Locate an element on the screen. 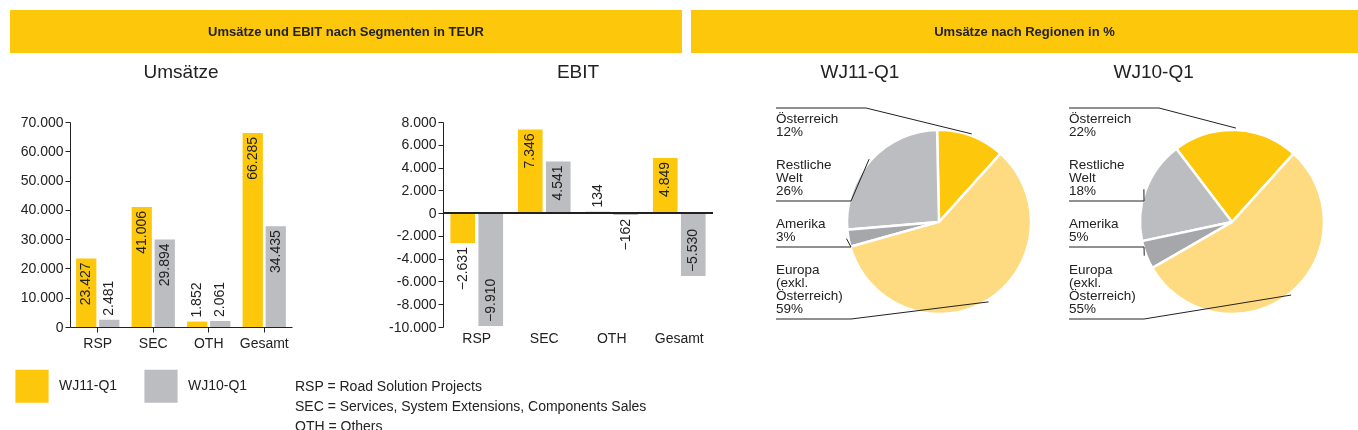 The width and height of the screenshot is (1358, 430). data-label: 4.849 is located at coordinates (664, 179).